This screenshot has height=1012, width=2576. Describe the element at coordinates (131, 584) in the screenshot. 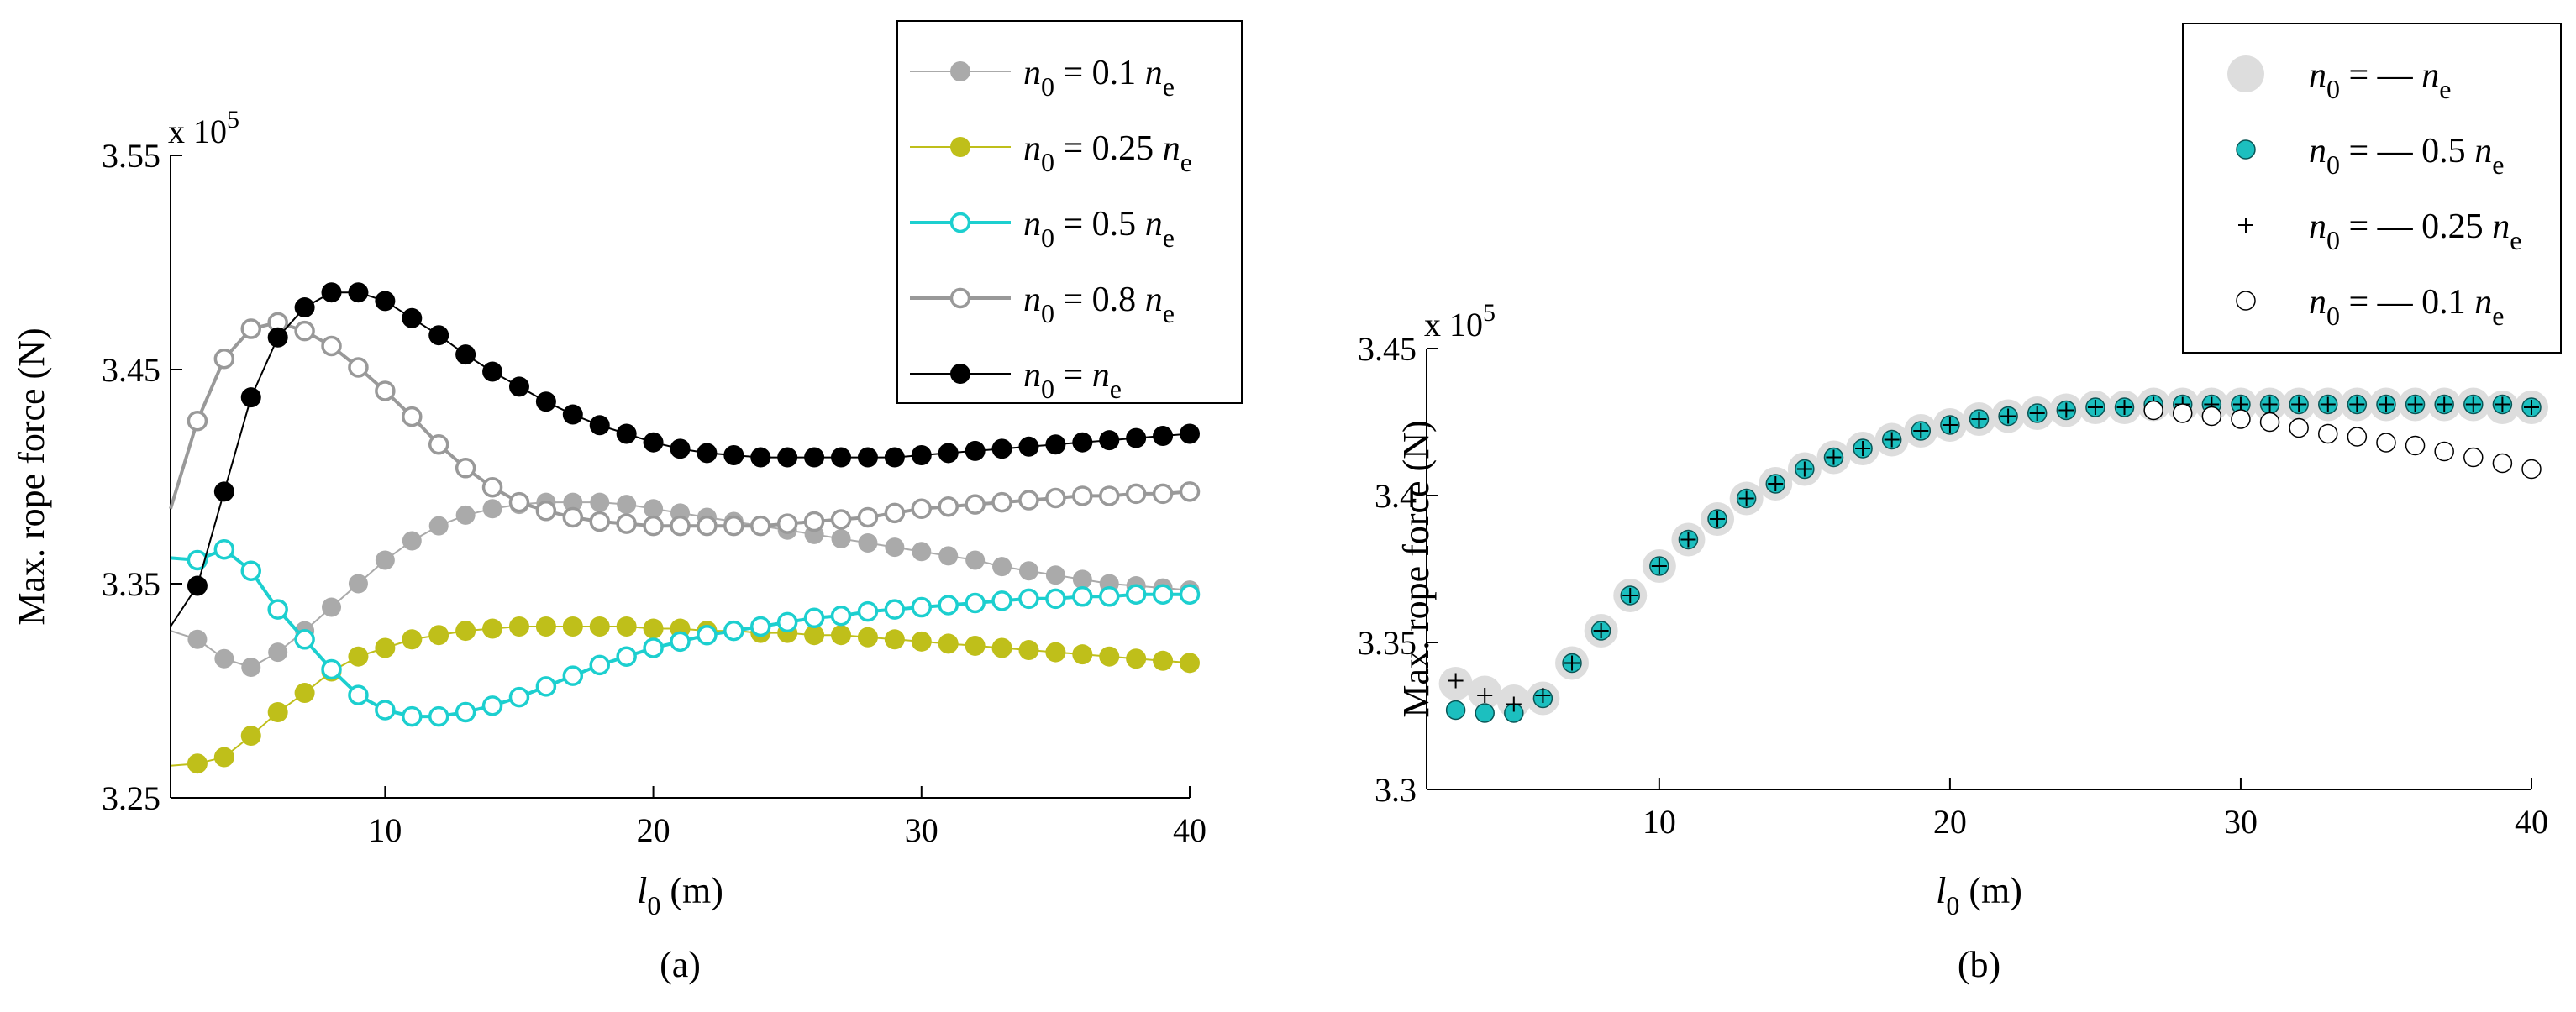

I see `y-tick-label: 3.35` at that location.